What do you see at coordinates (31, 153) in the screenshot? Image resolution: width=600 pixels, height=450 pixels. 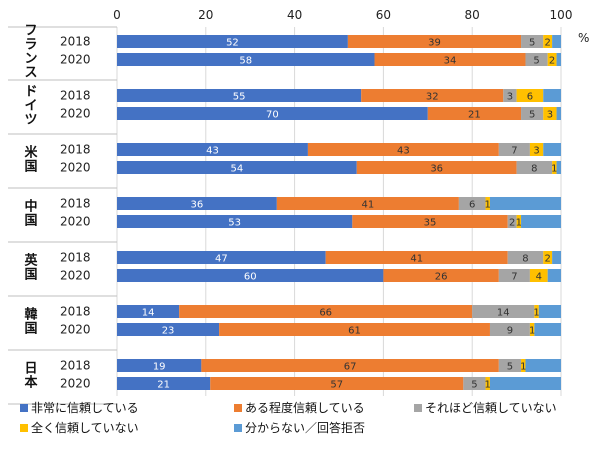 I see `country-label: 米` at bounding box center [31, 153].